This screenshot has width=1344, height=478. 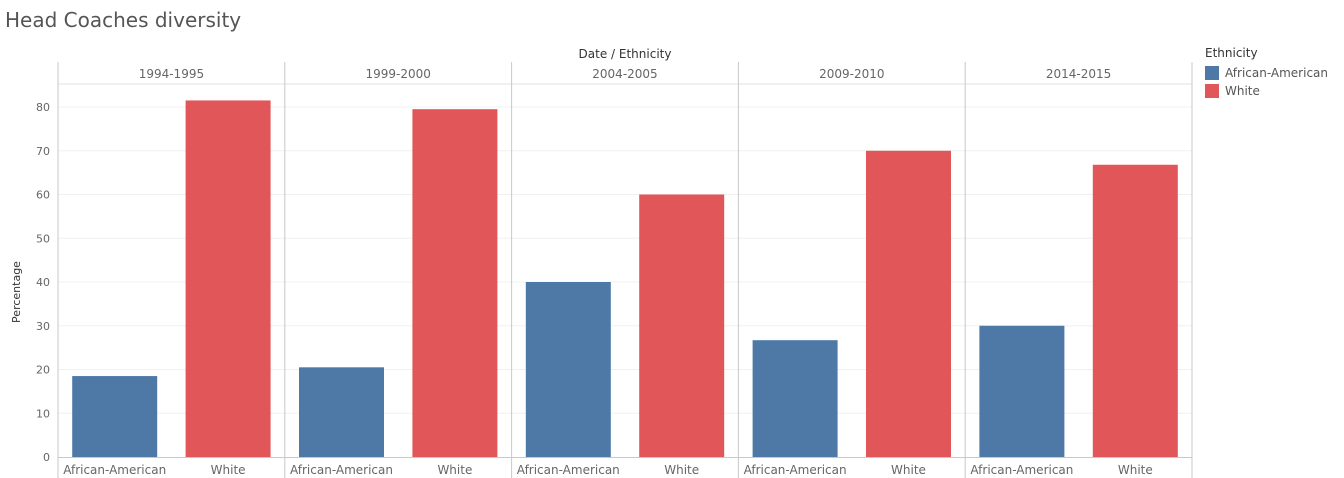 What do you see at coordinates (851, 74) in the screenshot?
I see `group-header-2009-2010: 2009-2010` at bounding box center [851, 74].